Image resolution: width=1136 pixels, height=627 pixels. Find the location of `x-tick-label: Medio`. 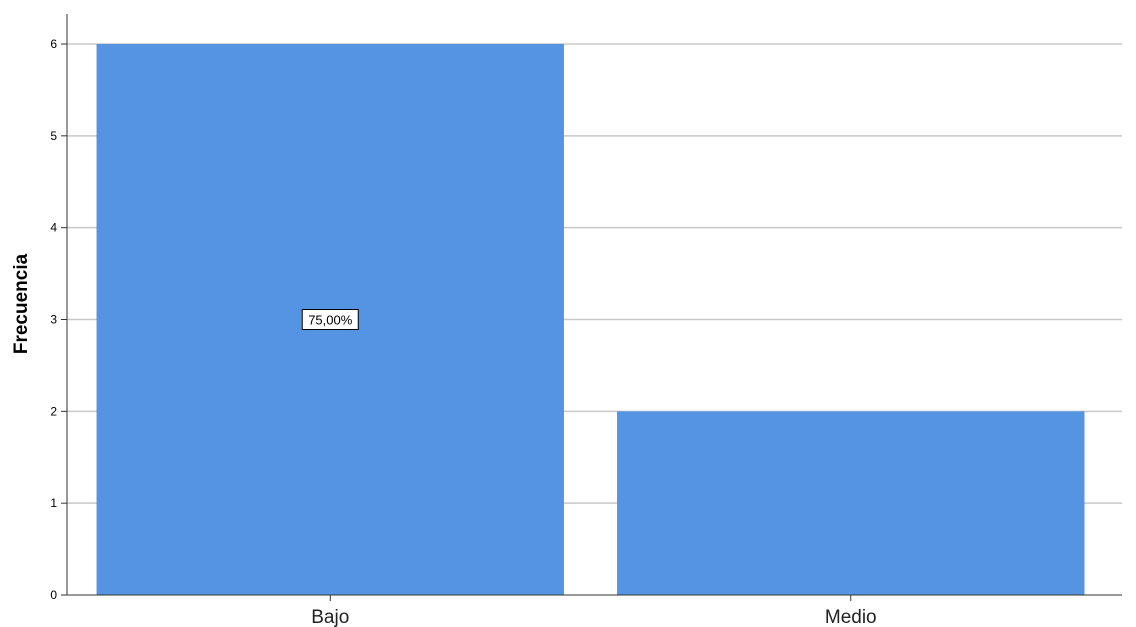

x-tick-label: Medio is located at coordinates (851, 617).